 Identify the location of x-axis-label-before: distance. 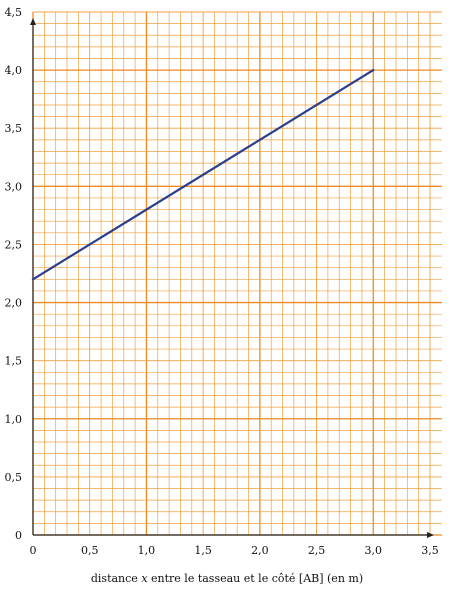
(116, 578).